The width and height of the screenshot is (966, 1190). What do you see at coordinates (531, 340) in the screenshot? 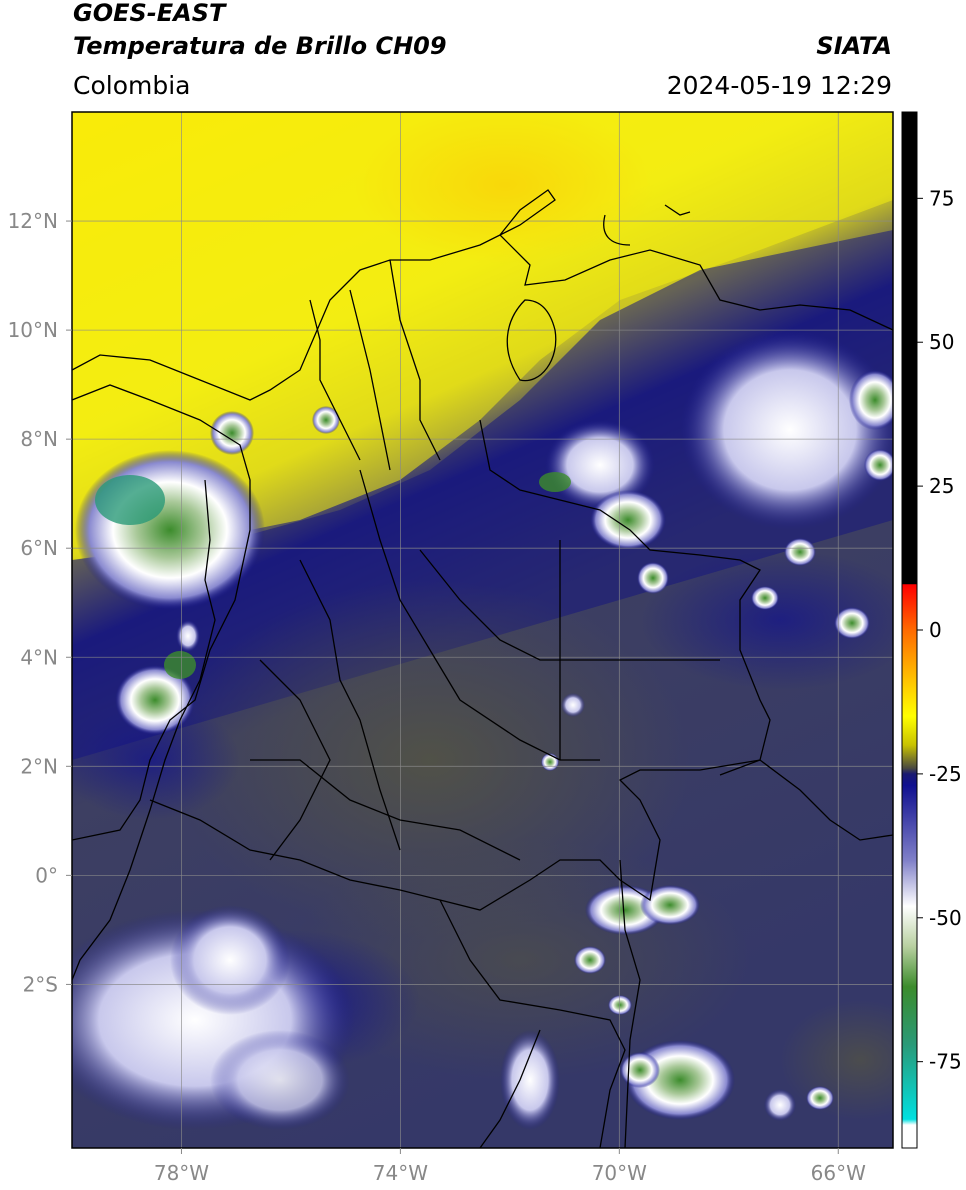
I see `maracaibo-lake` at bounding box center [531, 340].